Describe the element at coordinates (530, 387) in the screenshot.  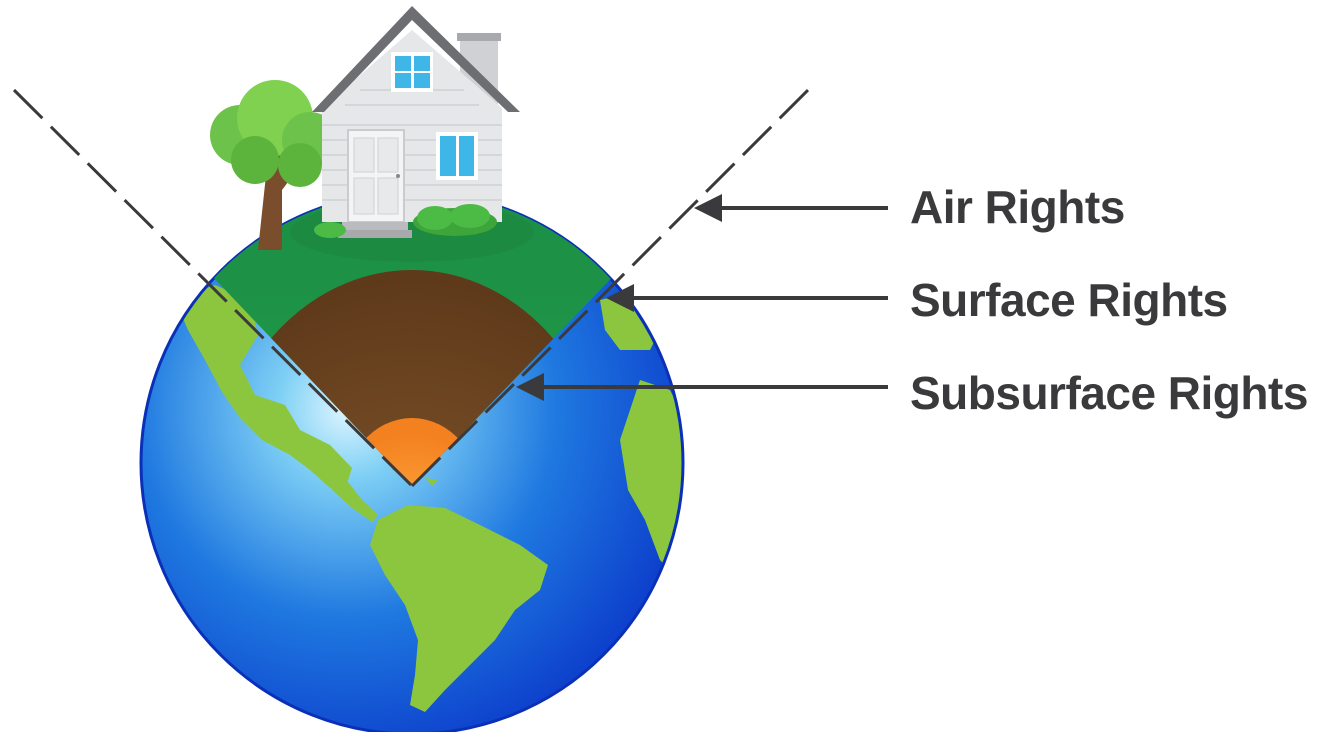
I see `subsurface-rights-arrowhead` at that location.